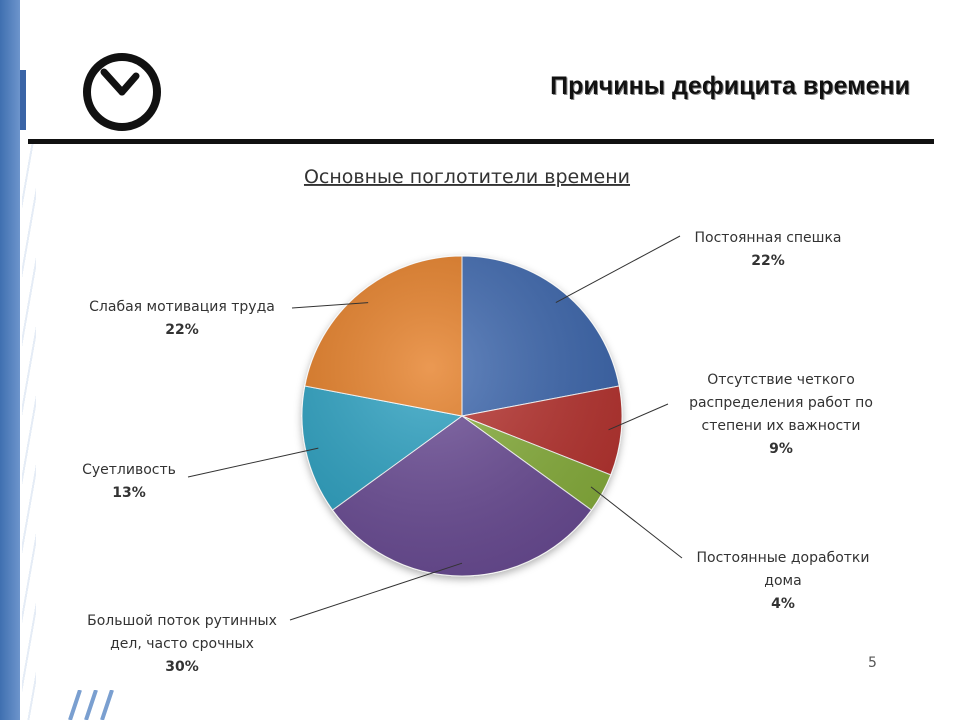 This screenshot has height=720, width=960. I want to click on chart-title: Основные поглотители времени, so click(467, 177).